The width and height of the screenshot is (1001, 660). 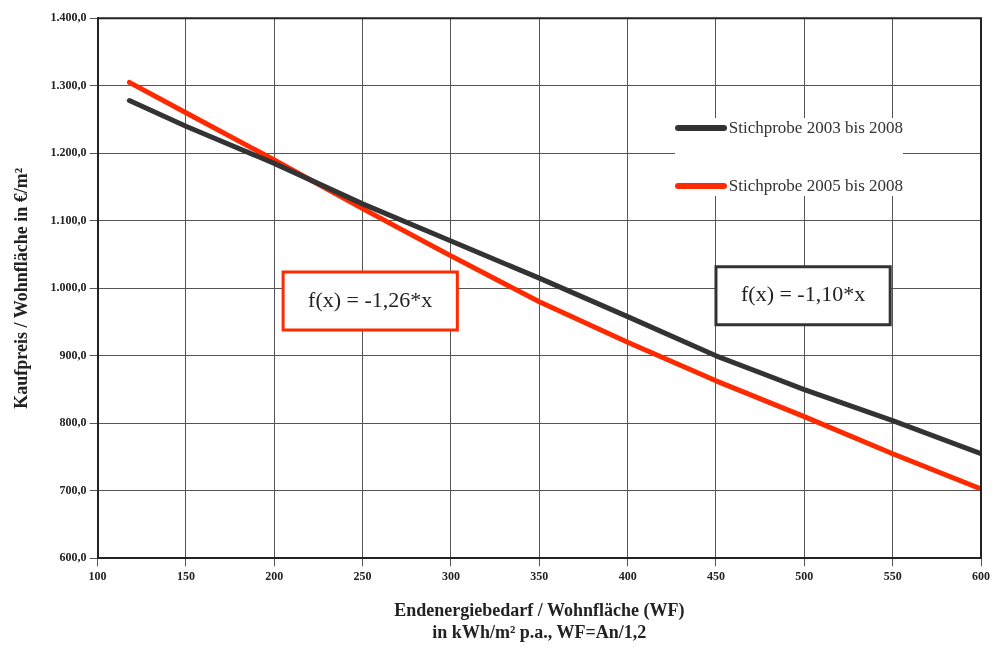 I want to click on legend-label: Stichprobe 2003 bis 2008, so click(x=815, y=128).